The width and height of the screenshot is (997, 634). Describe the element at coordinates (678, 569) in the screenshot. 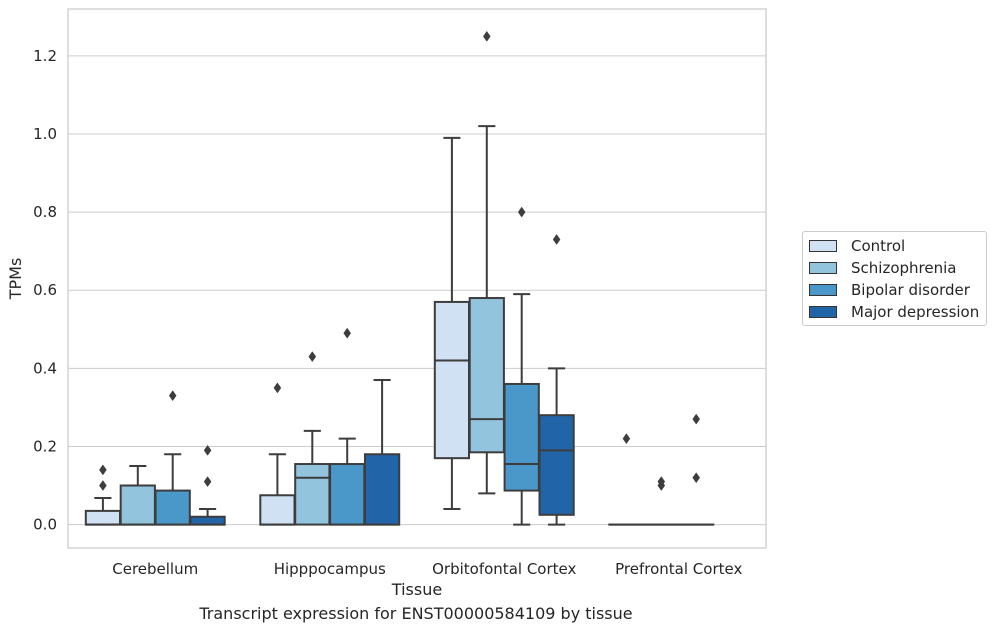

I see `x-tick-label: Prefrontal Cortex` at that location.